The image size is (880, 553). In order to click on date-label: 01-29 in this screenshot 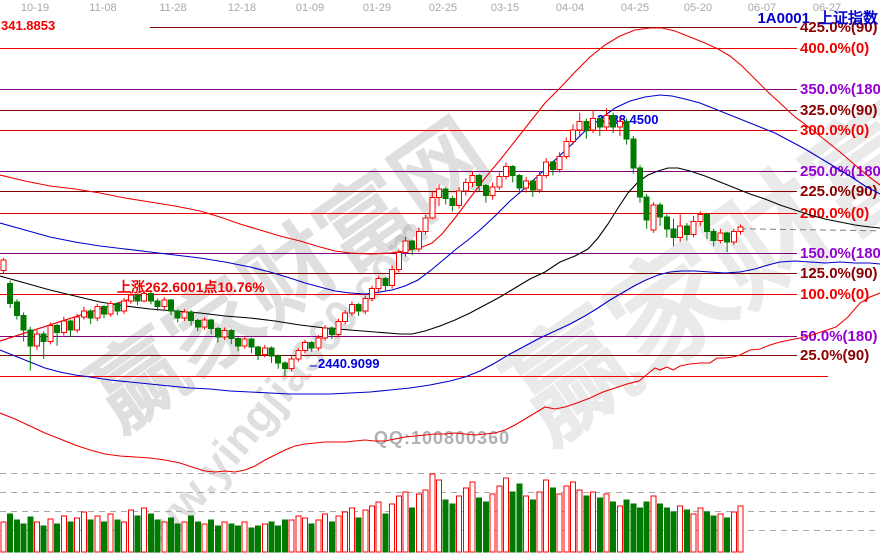, I will do `click(377, 8)`.